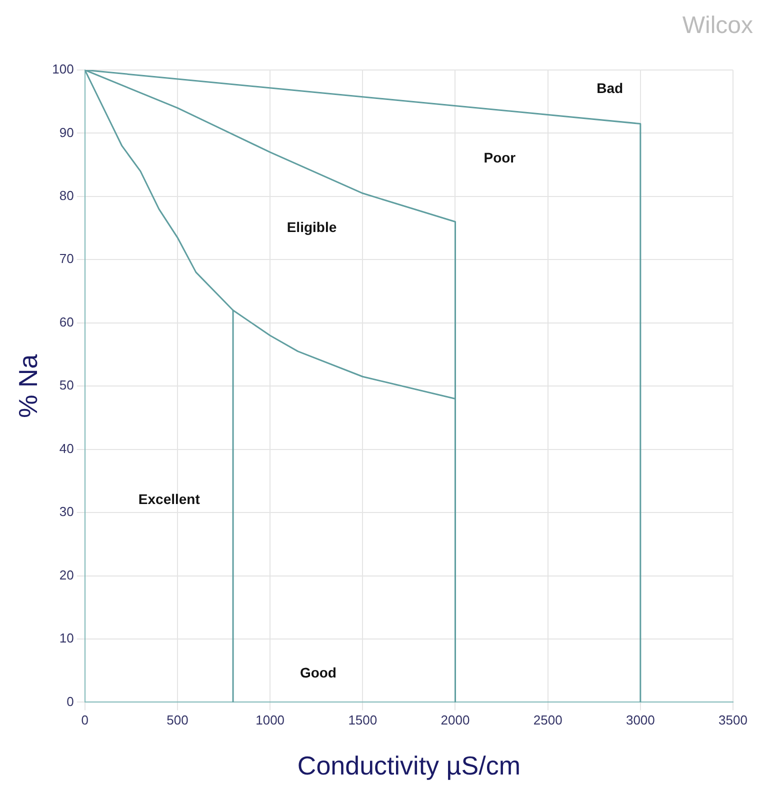 This screenshot has height=807, width=773. I want to click on chart-title: Wilcox, so click(717, 26).